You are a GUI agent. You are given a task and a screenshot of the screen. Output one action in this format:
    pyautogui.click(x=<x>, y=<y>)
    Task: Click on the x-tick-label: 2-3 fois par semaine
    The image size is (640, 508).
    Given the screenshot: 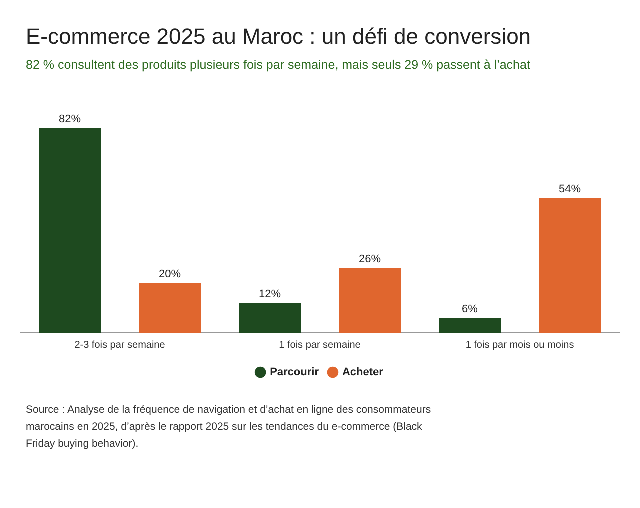 What is the action you would take?
    pyautogui.click(x=120, y=345)
    